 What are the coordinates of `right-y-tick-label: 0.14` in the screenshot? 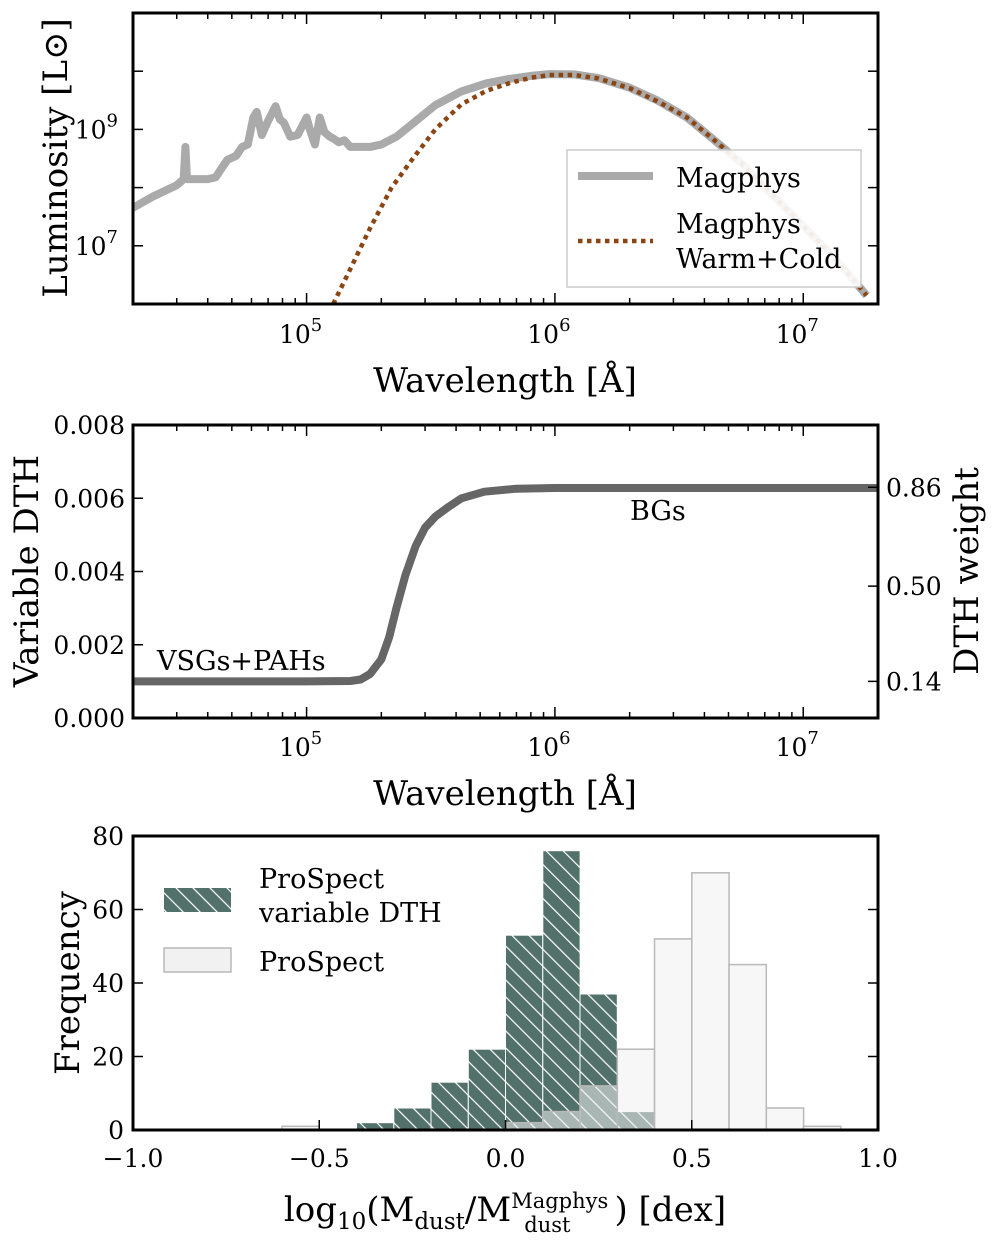 It's located at (914, 681).